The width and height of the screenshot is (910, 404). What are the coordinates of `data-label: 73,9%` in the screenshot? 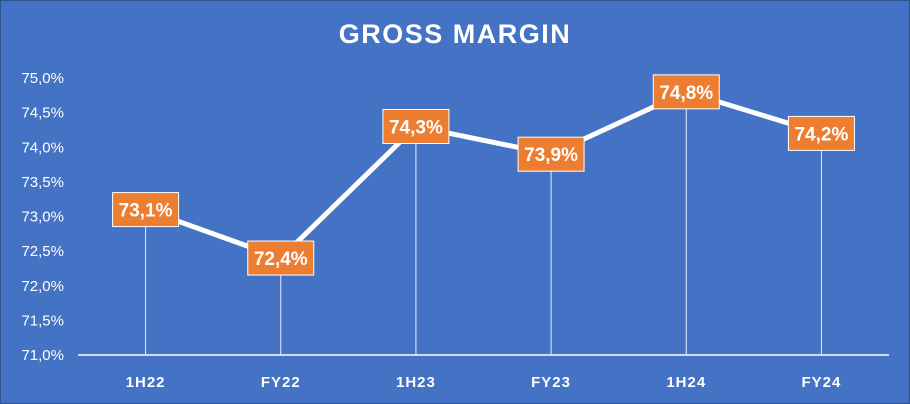 It's located at (551, 155).